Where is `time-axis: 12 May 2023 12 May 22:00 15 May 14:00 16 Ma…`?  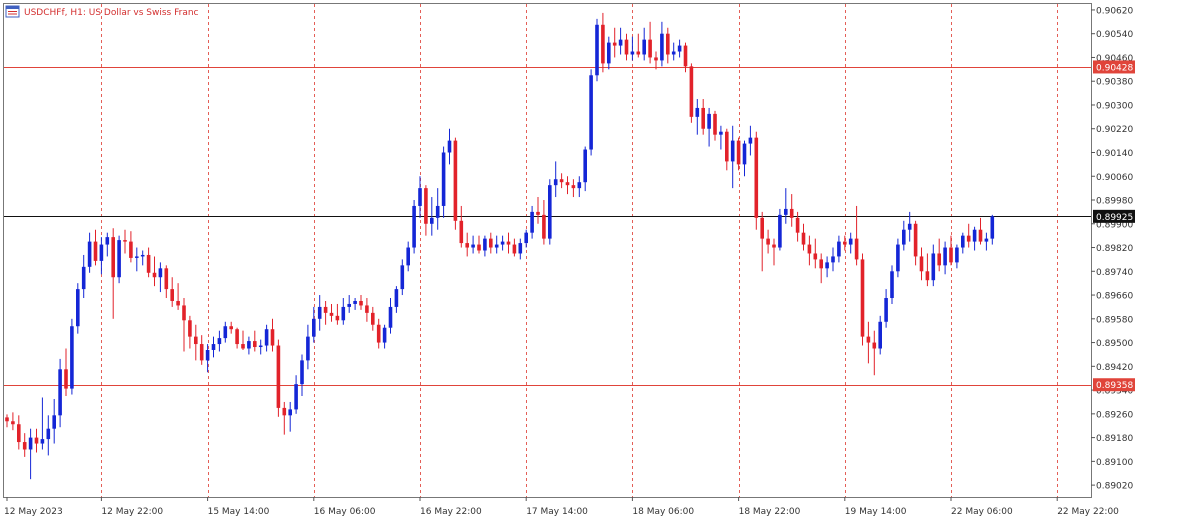
time-axis: 12 May 2023 12 May 22:00 15 May 14:00 16 Ma… is located at coordinates (561, 507).